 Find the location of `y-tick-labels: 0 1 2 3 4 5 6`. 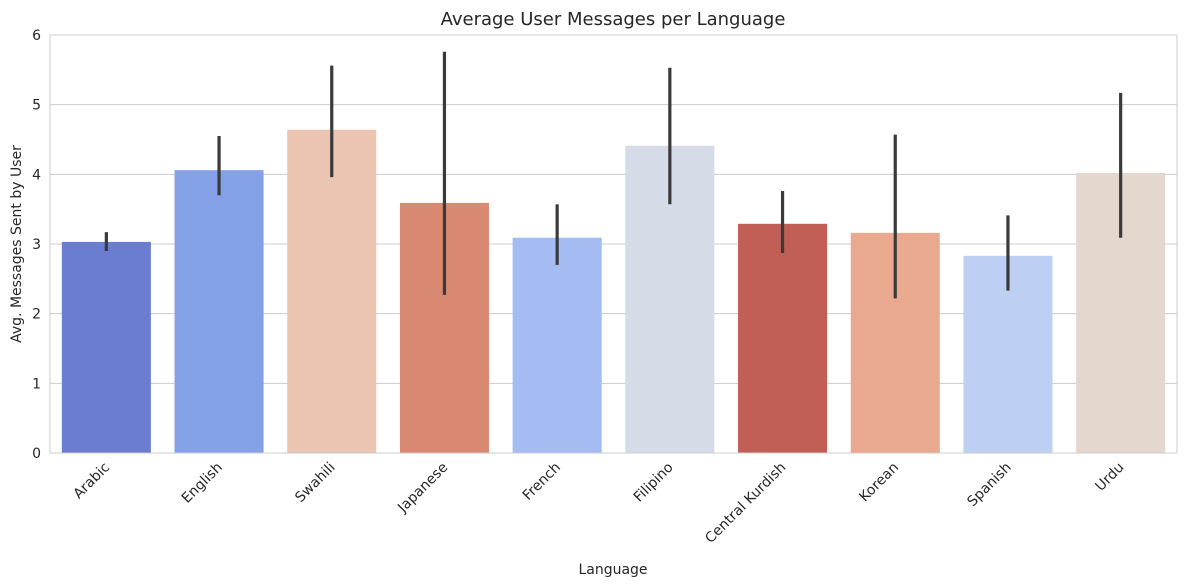

y-tick-labels: 0 1 2 3 4 5 6 is located at coordinates (36, 245).